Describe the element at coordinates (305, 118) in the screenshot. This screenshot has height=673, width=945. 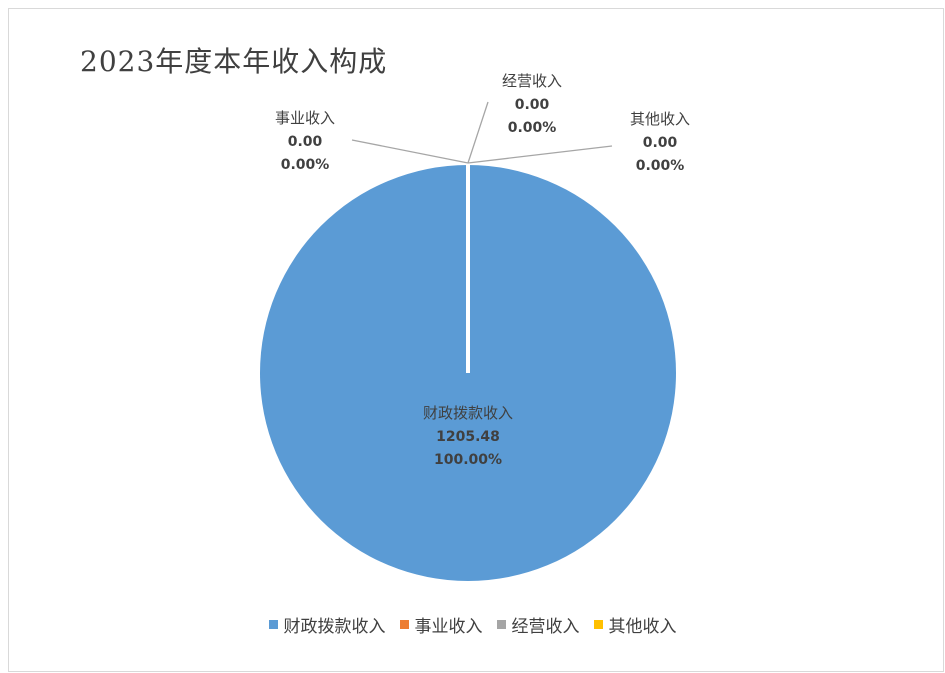
I see `data-label-name-slice-2: 事业收入` at that location.